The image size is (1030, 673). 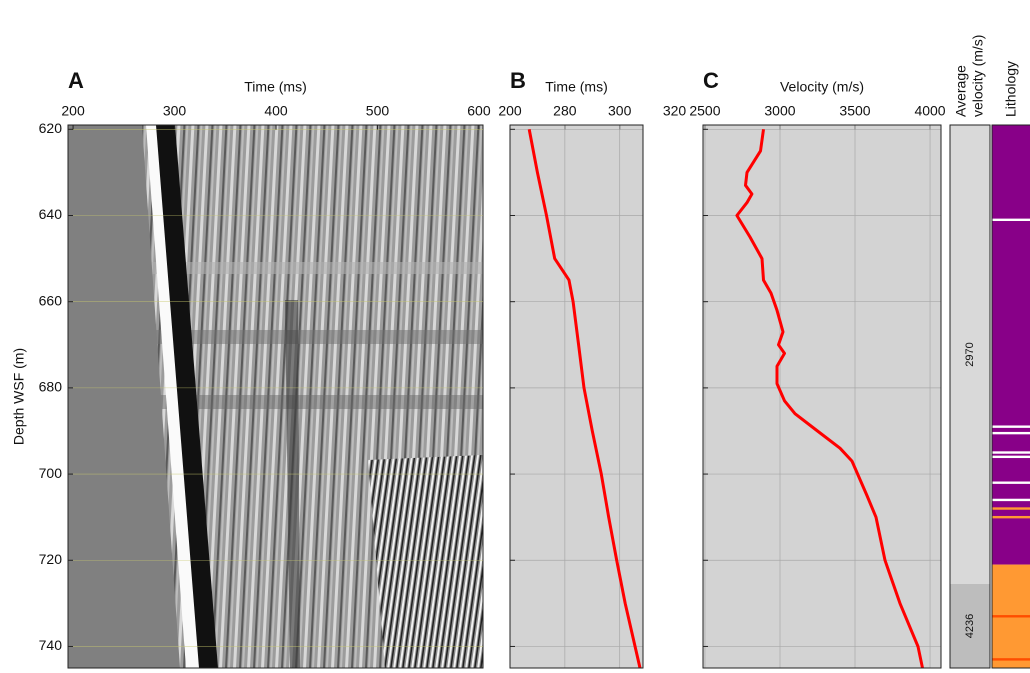 I want to click on x-tick-label: 400, so click(x=276, y=111).